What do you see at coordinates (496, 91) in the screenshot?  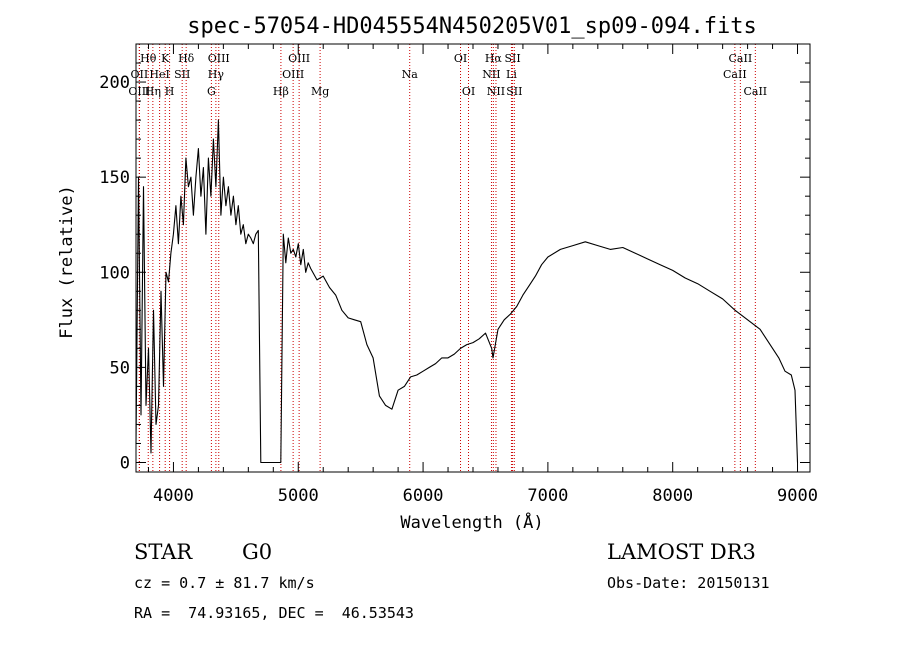 I see `line-label-23: NII` at bounding box center [496, 91].